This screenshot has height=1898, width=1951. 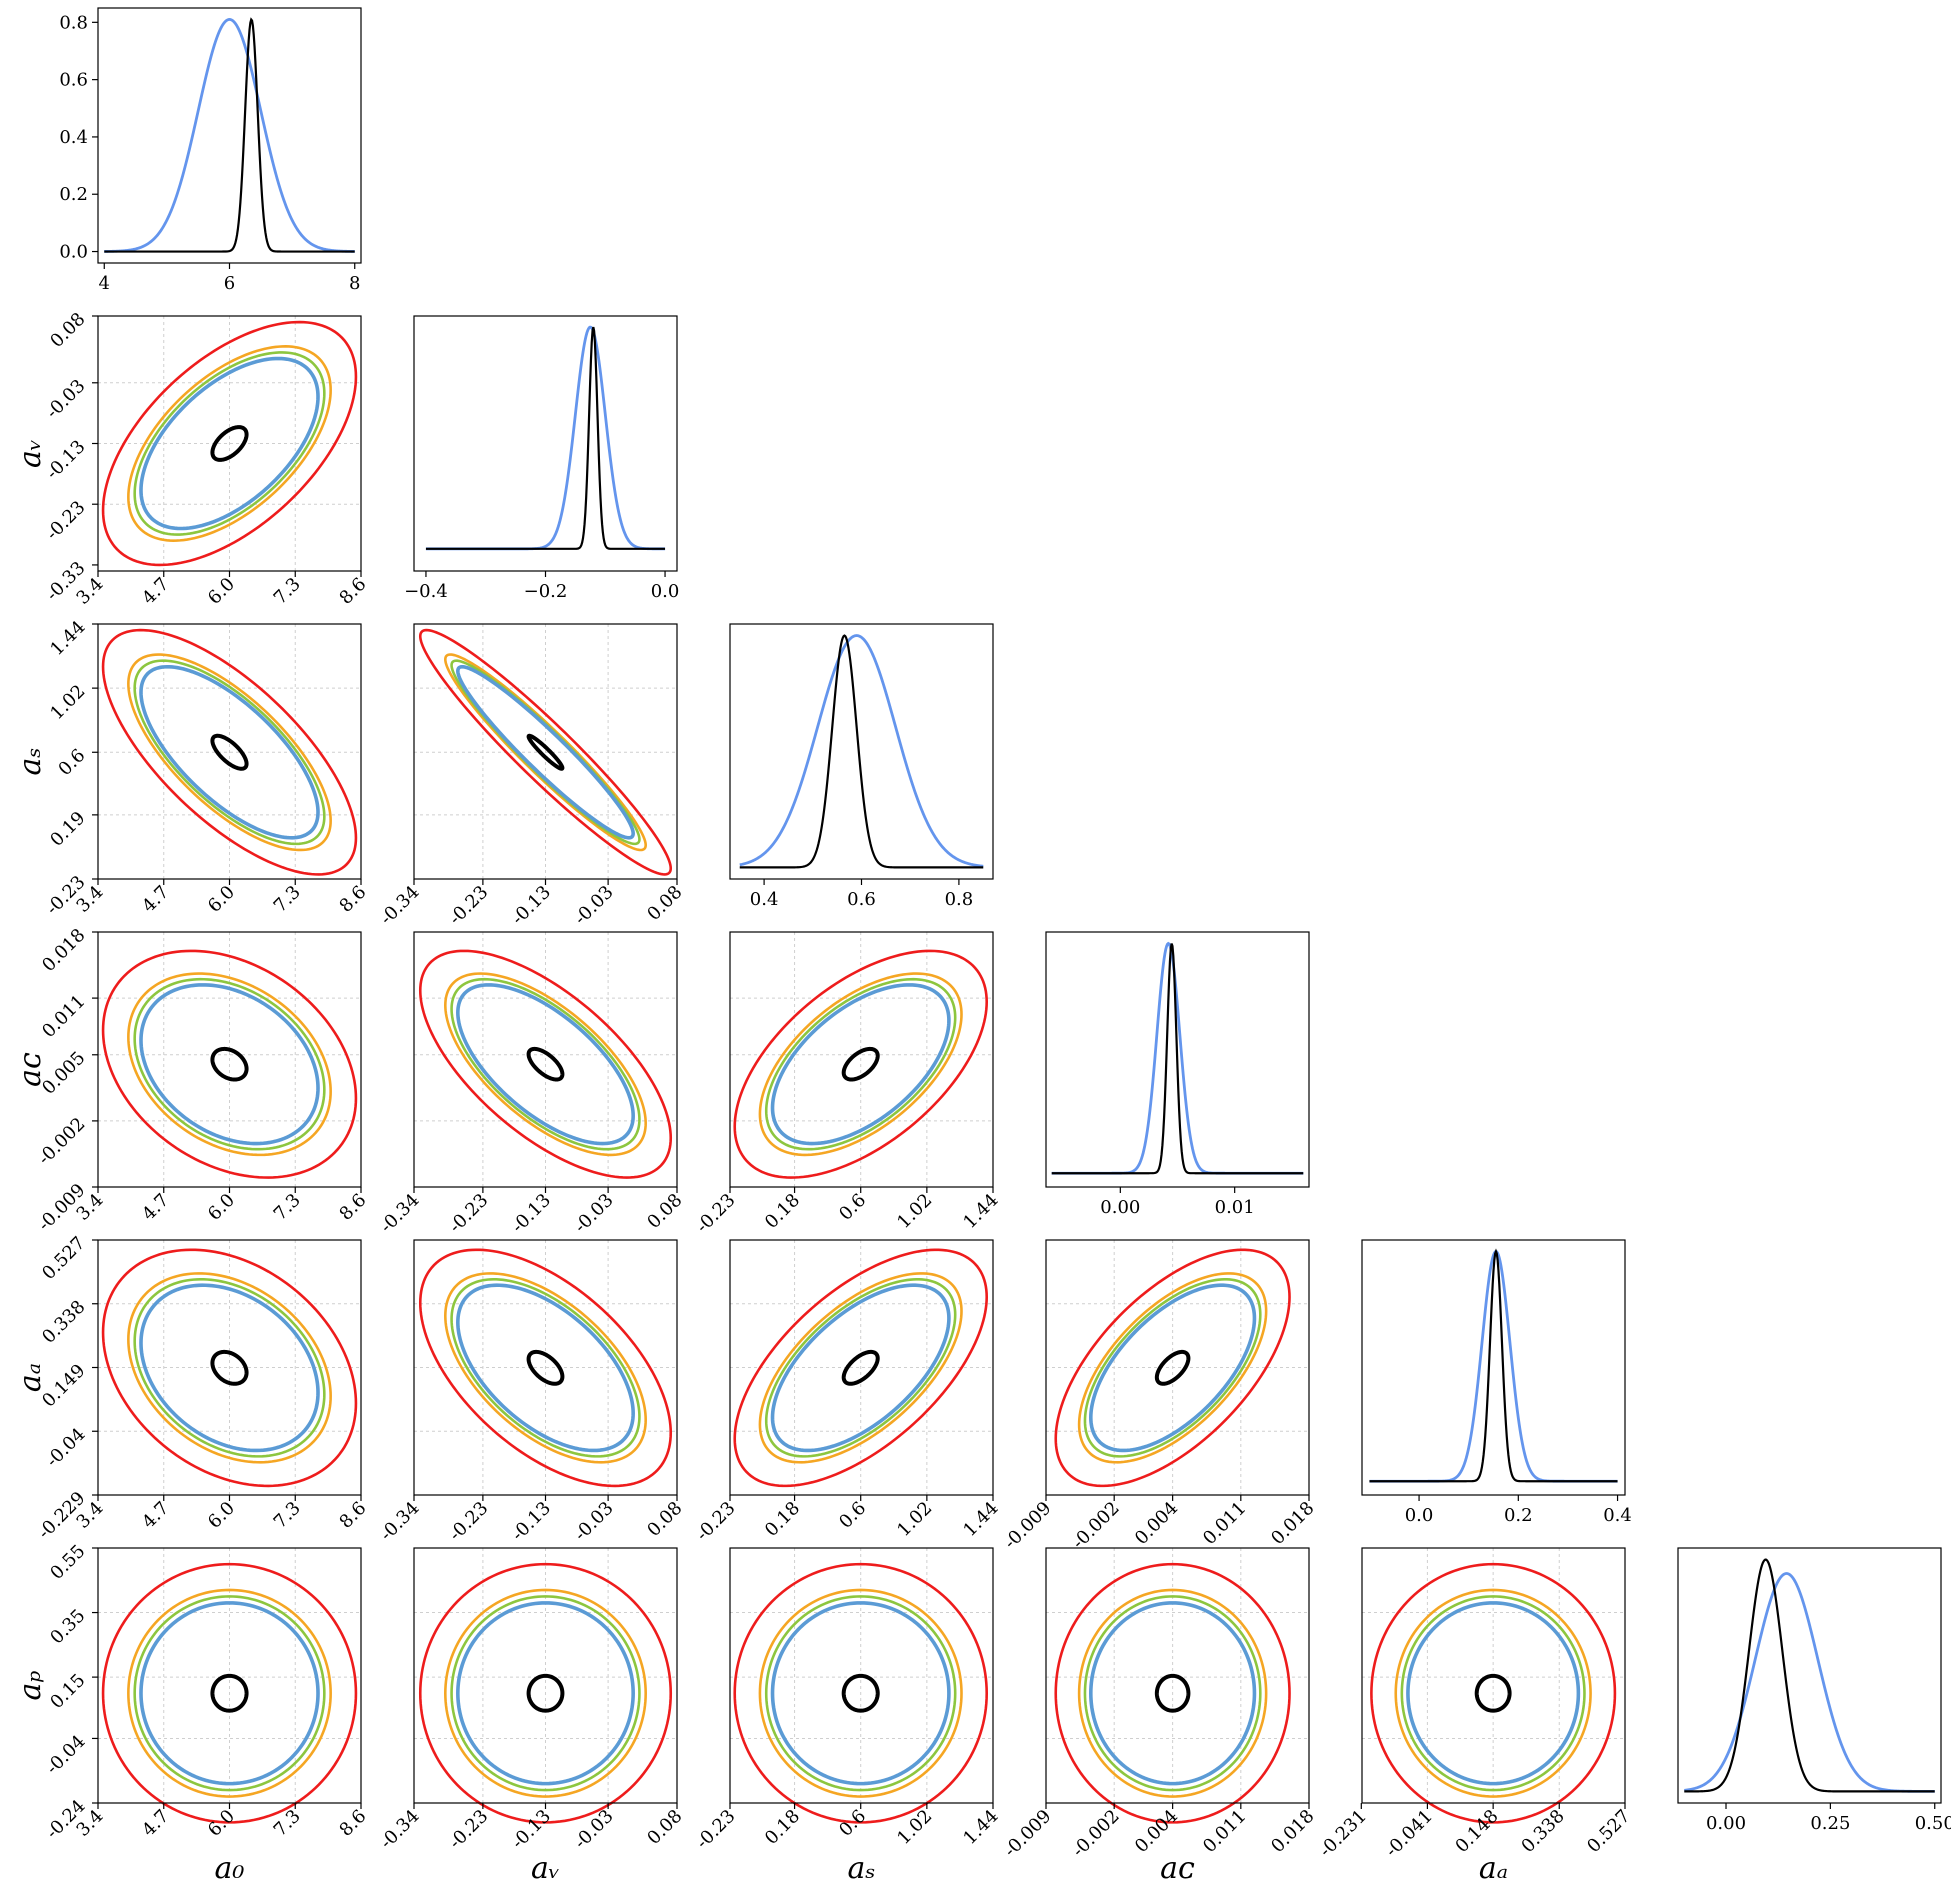 What do you see at coordinates (63, 1258) in the screenshot?
I see `y-tick-label: 0.527` at bounding box center [63, 1258].